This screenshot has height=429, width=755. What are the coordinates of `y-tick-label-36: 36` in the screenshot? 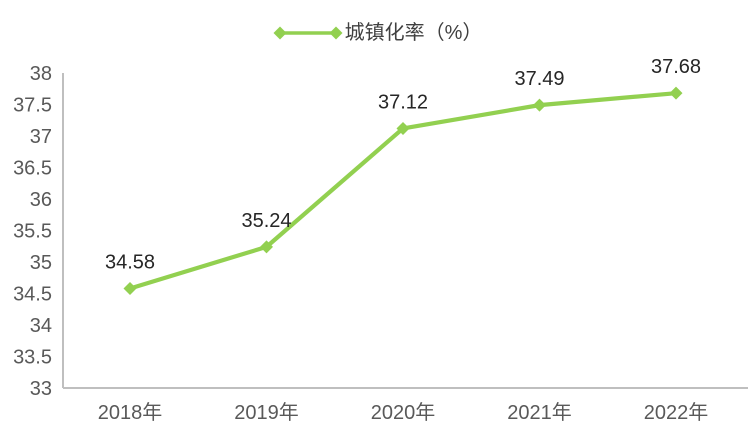 It's located at (41, 200).